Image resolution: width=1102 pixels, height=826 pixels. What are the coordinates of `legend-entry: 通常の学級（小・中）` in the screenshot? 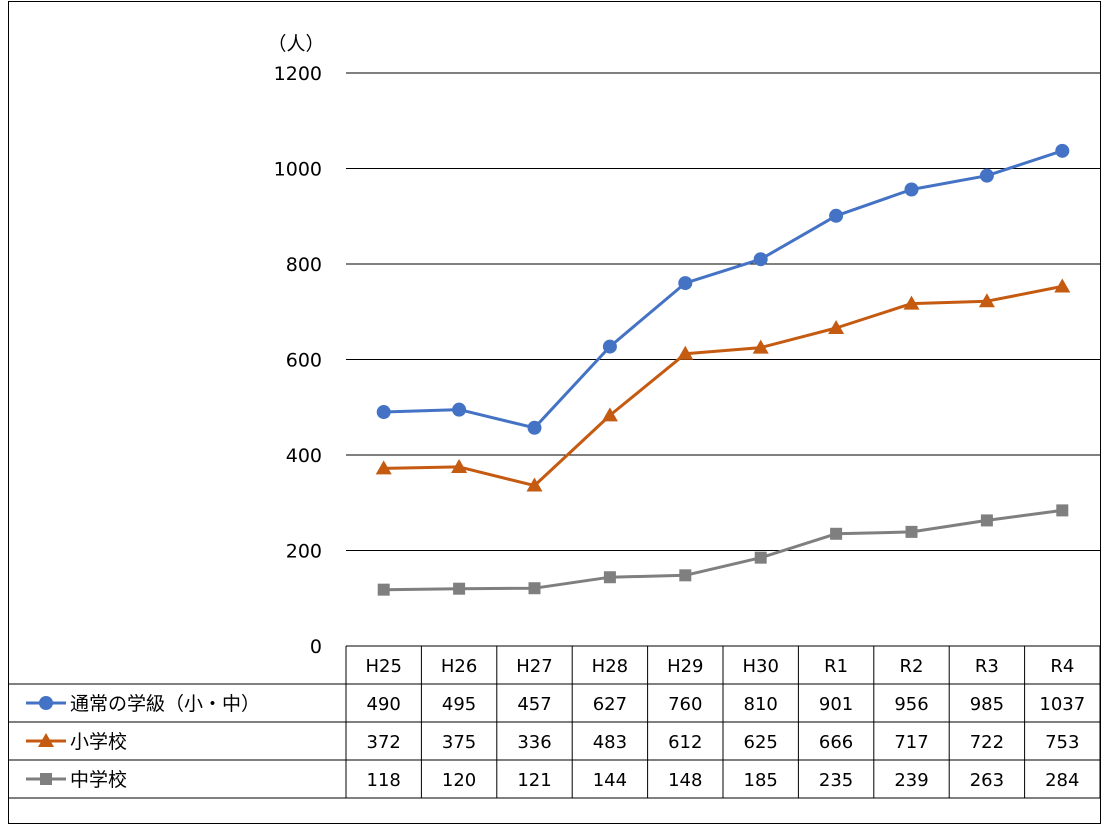 It's located at (143, 704).